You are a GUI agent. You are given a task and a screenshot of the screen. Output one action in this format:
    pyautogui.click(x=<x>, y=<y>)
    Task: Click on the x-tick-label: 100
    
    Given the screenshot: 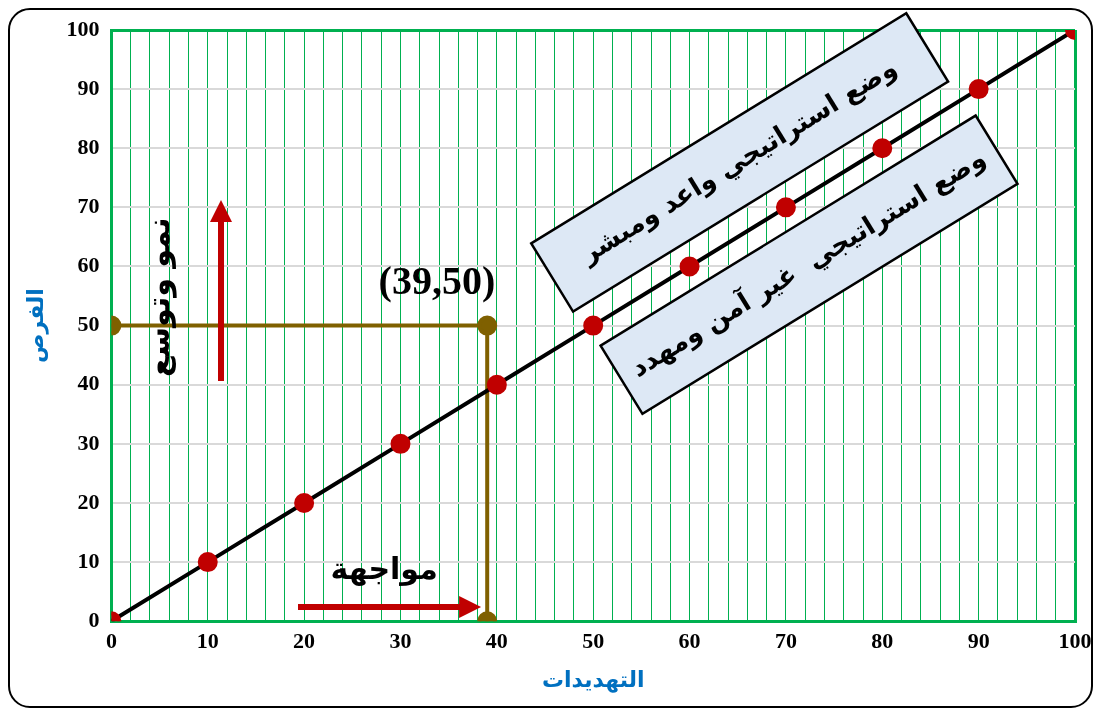 What is the action you would take?
    pyautogui.click(x=1075, y=641)
    